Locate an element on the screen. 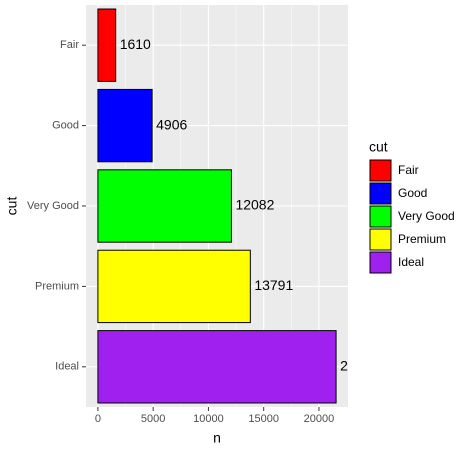 The image size is (468, 454). x-tick-label: 5000 is located at coordinates (153, 419).